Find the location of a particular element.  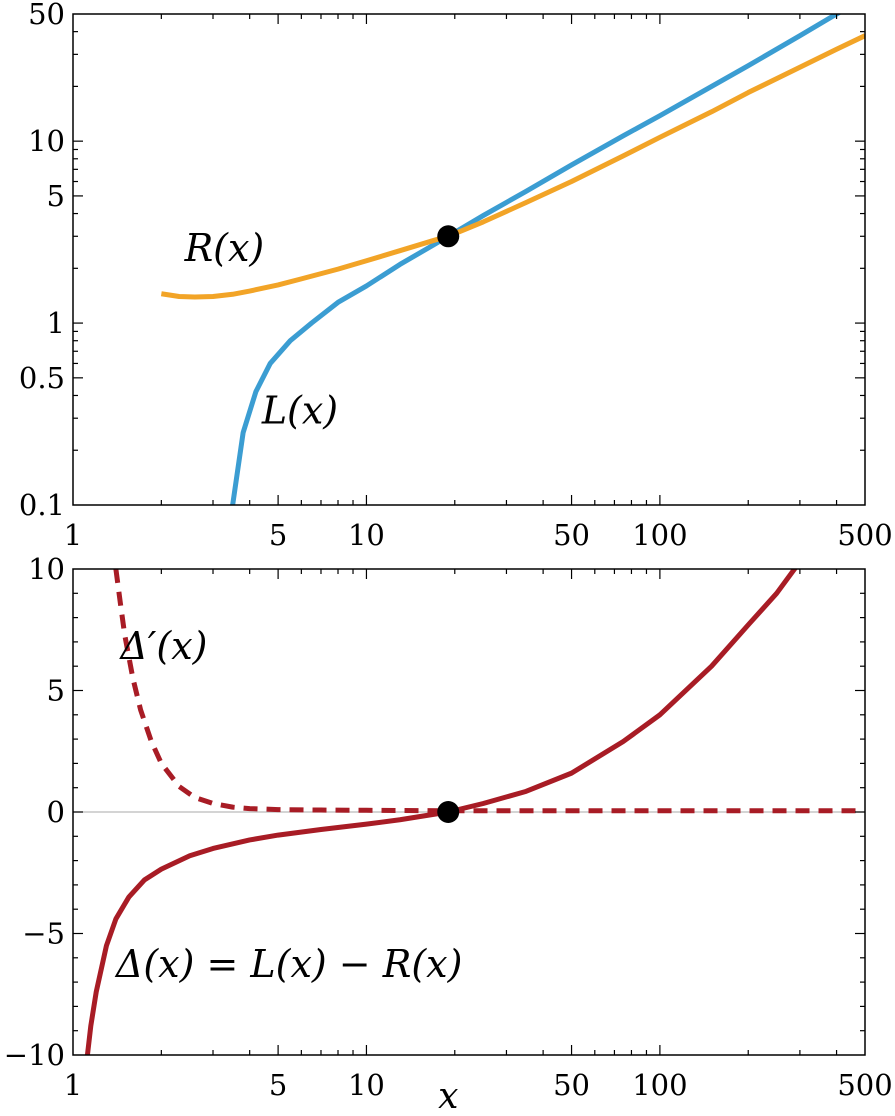

bottom-x-tick-label: 50 is located at coordinates (571, 1085).